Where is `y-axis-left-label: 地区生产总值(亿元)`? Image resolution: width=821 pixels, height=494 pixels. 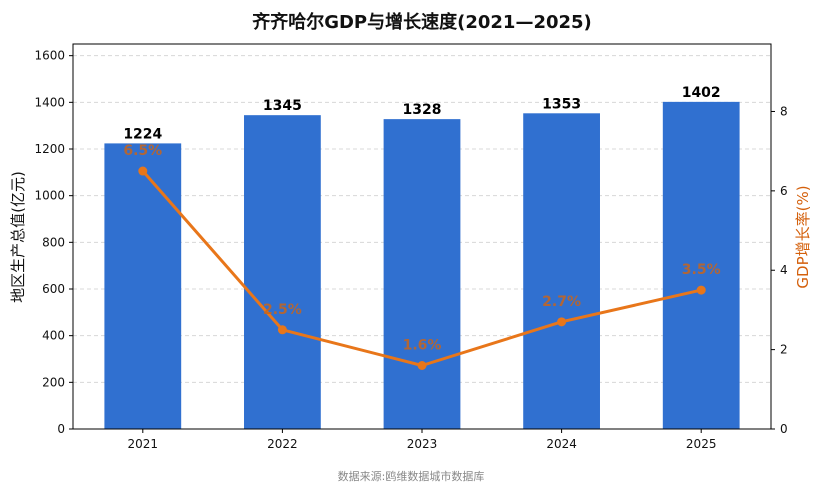
y-axis-left-label: 地区生产总值(亿元) is located at coordinates (18, 237).